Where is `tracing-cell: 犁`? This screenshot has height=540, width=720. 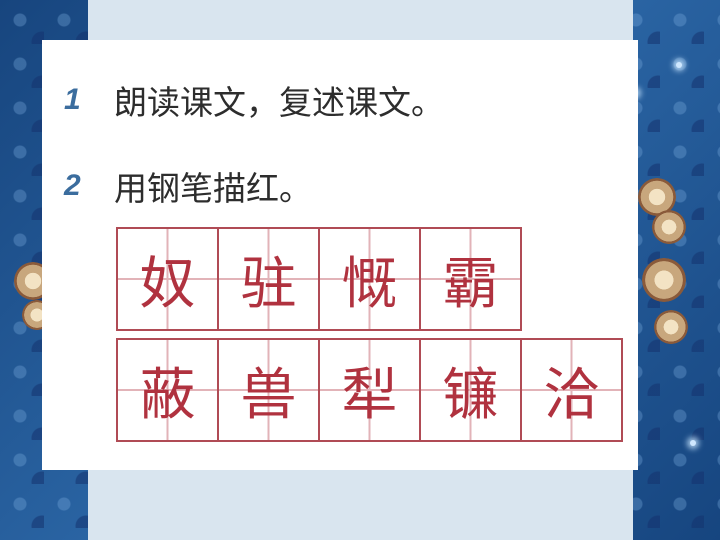
tracing-cell: 犁 is located at coordinates (370, 390).